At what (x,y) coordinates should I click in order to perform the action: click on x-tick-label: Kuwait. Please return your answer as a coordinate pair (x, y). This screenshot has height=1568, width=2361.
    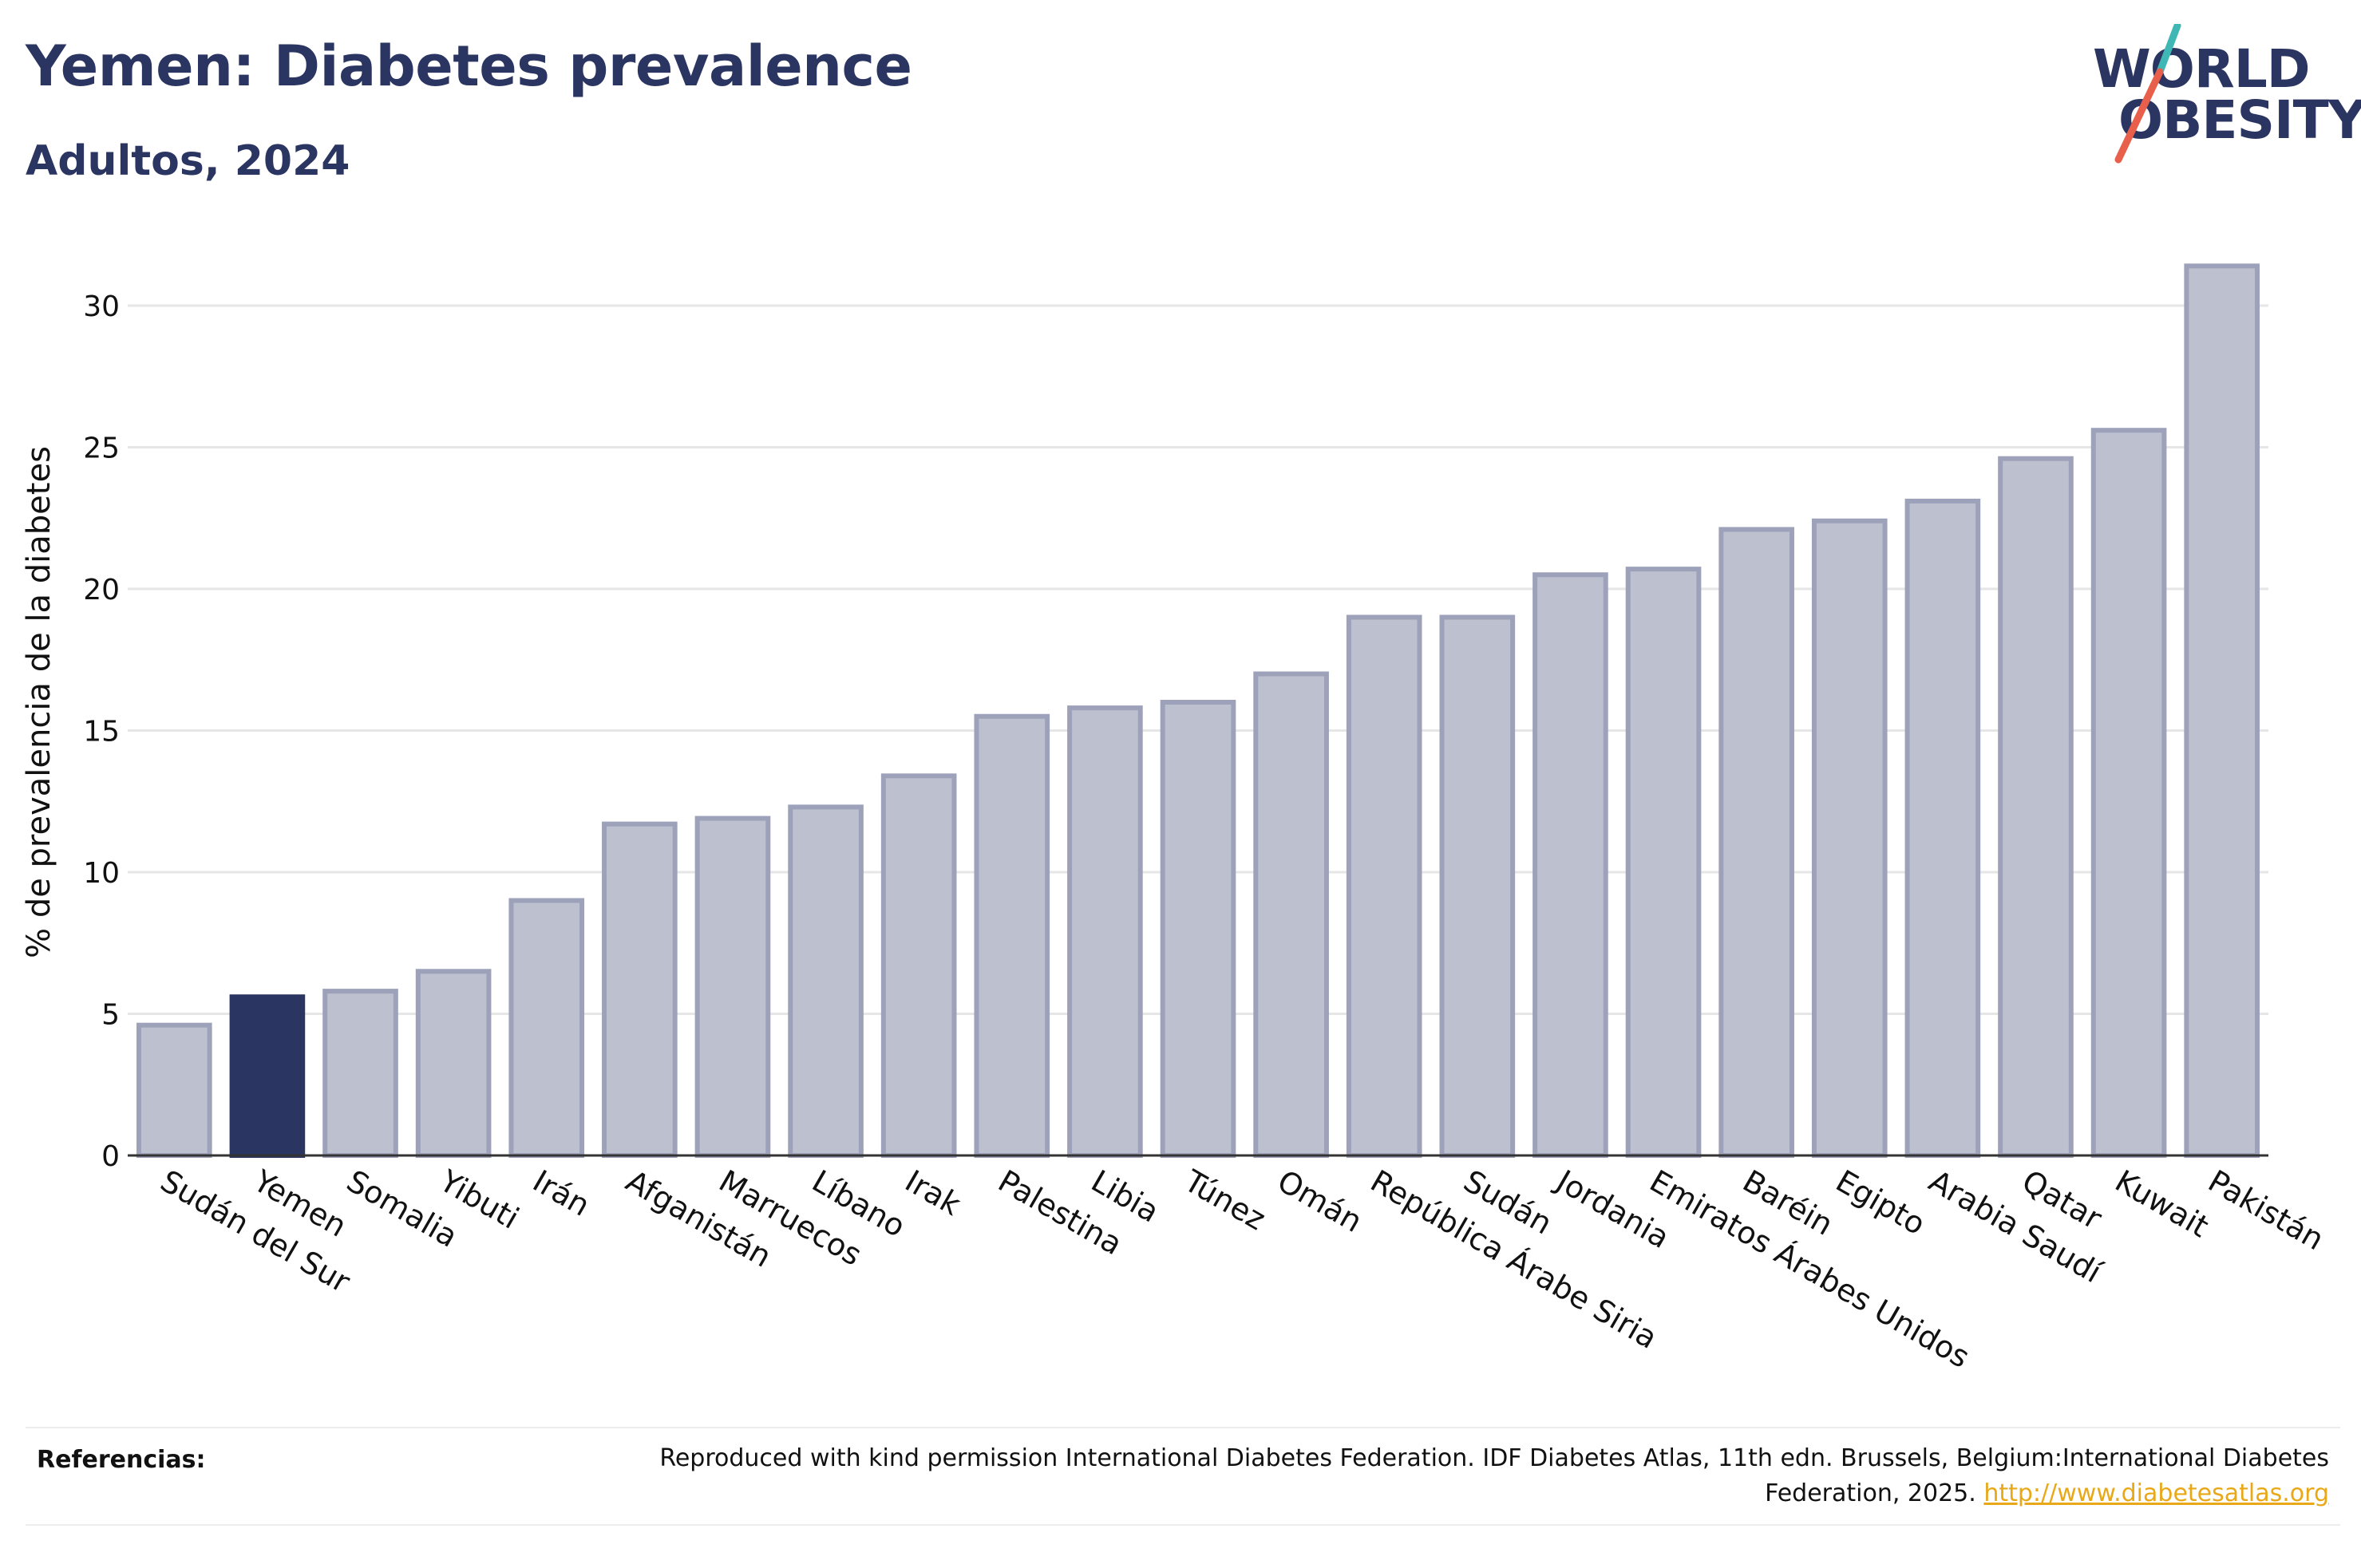
    Looking at the image, I should click on (2162, 1204).